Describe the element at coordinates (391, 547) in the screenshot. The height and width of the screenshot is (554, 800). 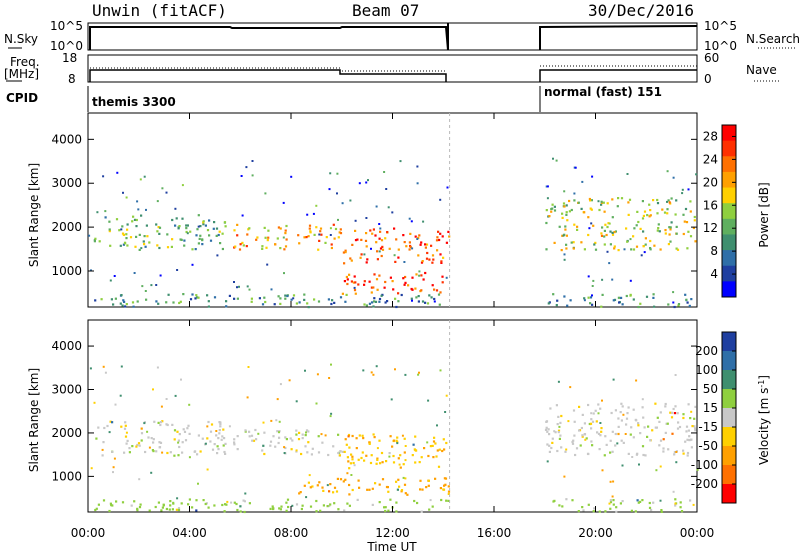
I see `x-axis-label: Time UT` at that location.